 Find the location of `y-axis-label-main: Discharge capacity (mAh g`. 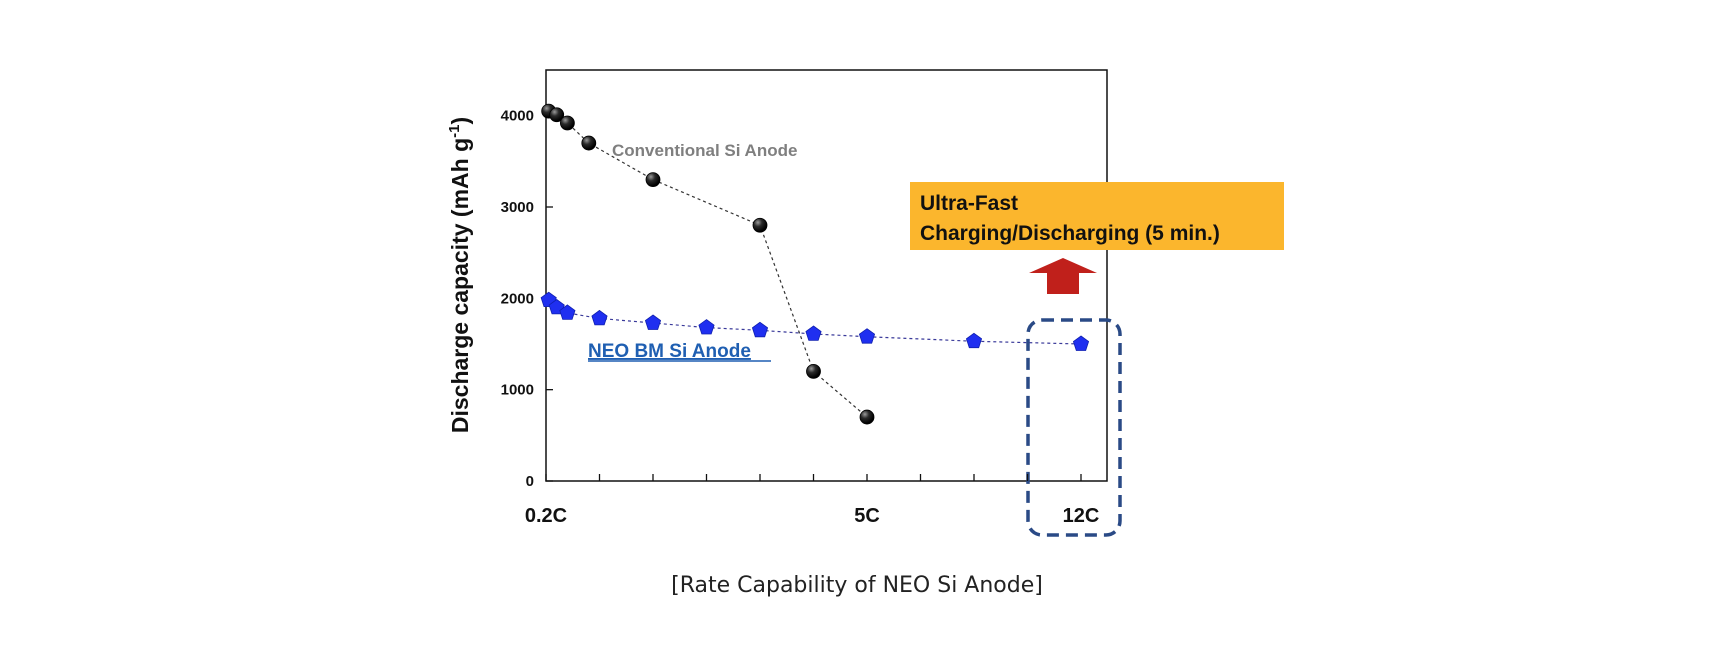

y-axis-label-main: Discharge capacity (mAh g is located at coordinates (460, 285).